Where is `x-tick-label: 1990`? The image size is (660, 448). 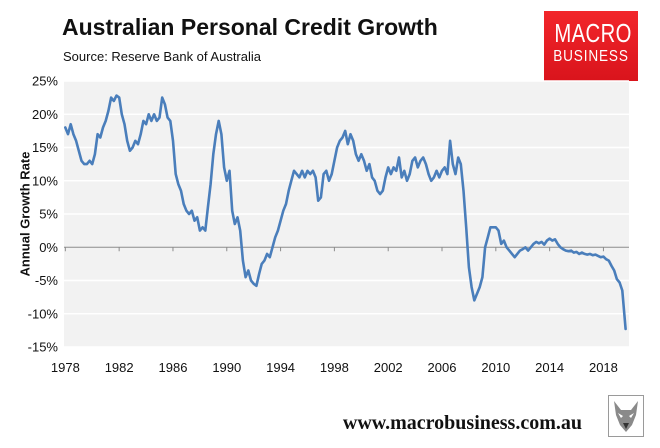
x-tick-label: 1990 is located at coordinates (226, 367).